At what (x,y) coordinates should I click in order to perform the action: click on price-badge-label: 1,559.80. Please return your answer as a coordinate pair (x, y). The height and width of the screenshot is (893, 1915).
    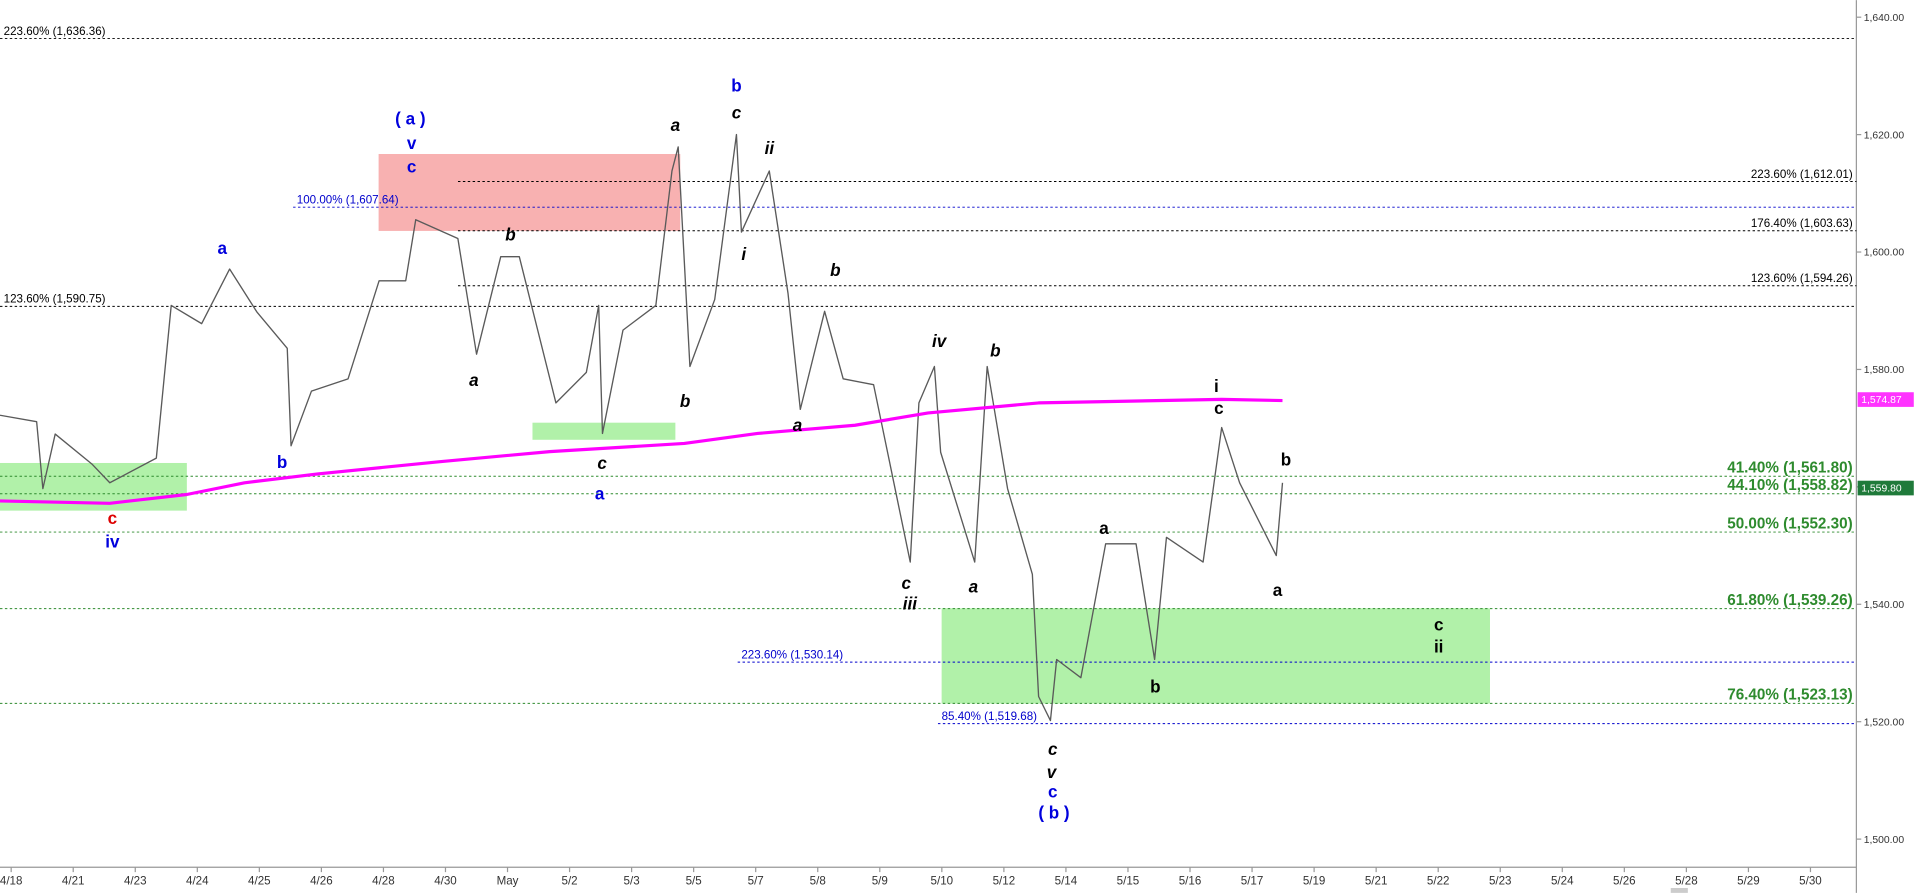
    Looking at the image, I should click on (1881, 489).